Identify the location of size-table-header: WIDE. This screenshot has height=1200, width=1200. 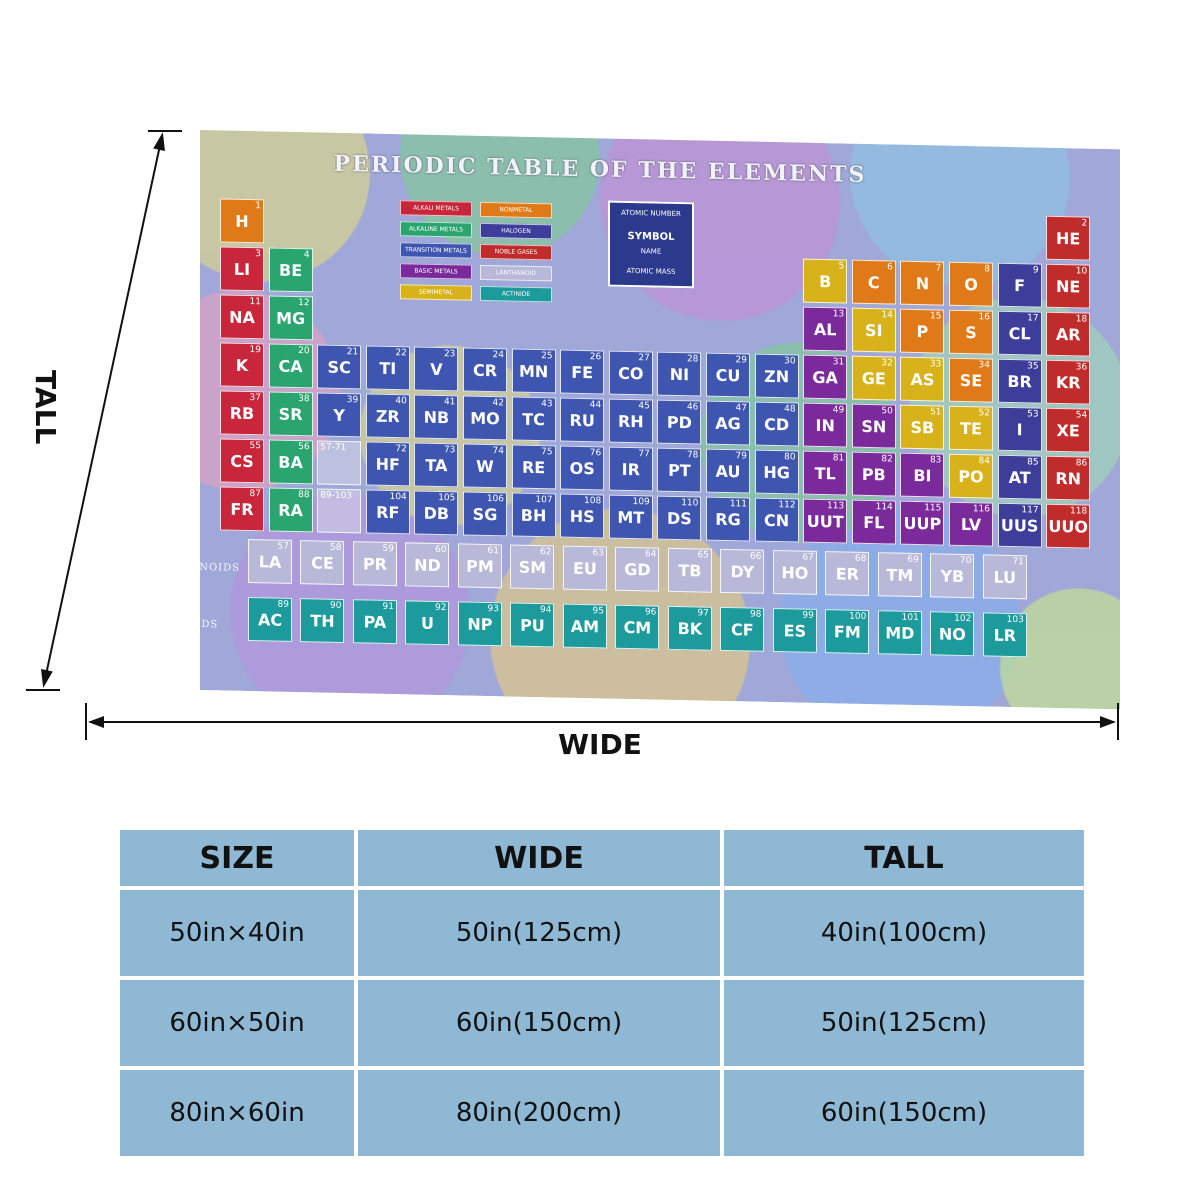
(539, 858).